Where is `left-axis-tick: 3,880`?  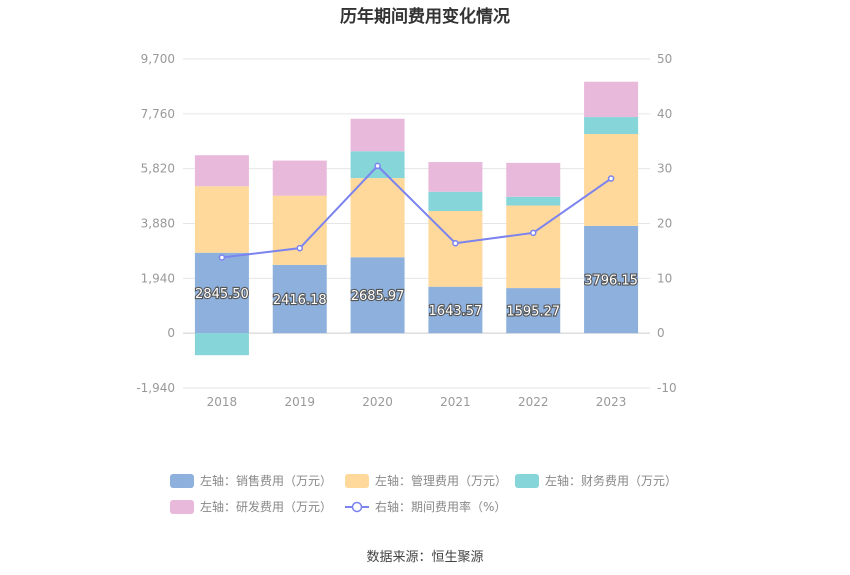 left-axis-tick: 3,880 is located at coordinates (158, 224).